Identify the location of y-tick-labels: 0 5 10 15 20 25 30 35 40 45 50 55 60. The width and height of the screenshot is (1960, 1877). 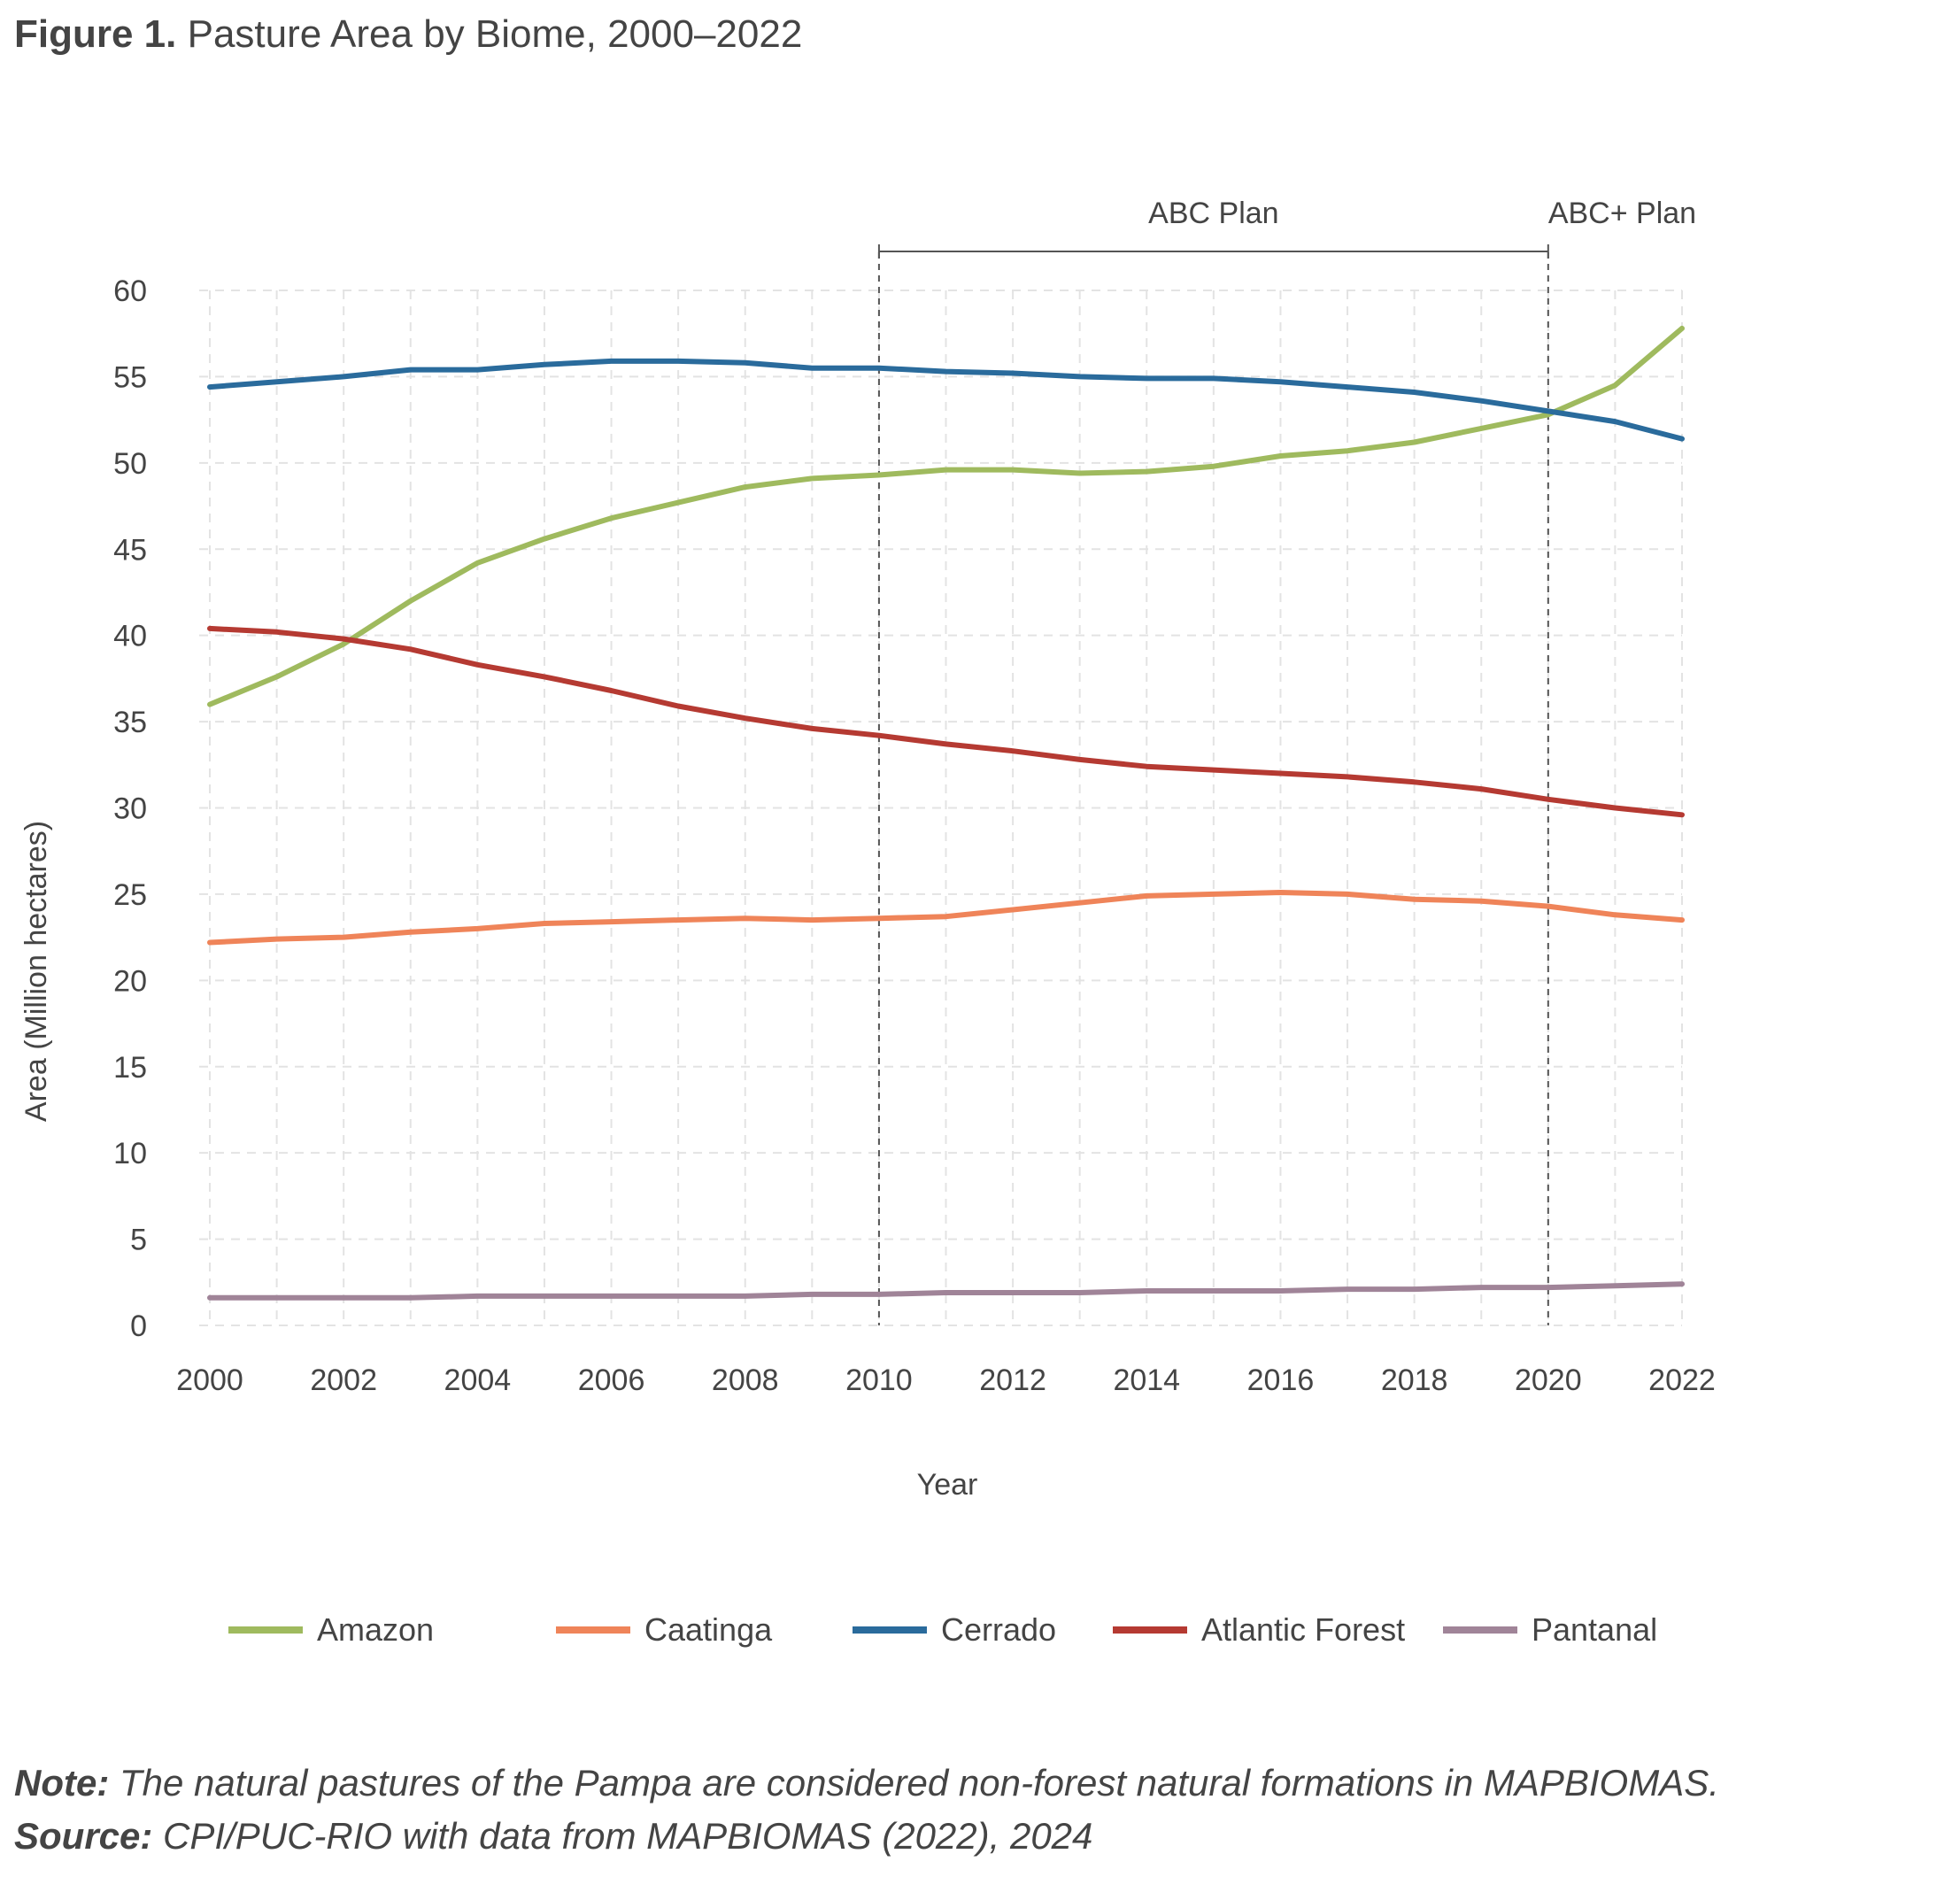
(130, 808).